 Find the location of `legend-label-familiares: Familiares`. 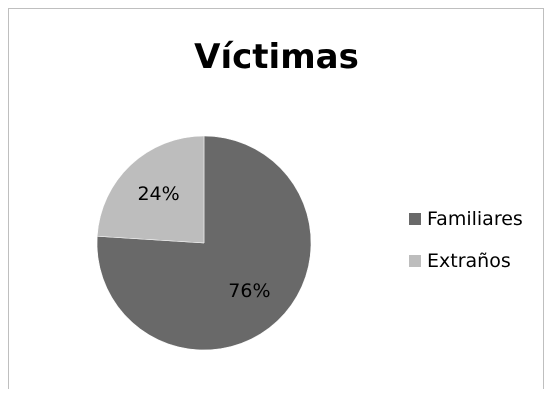

legend-label-familiares: Familiares is located at coordinates (475, 219).